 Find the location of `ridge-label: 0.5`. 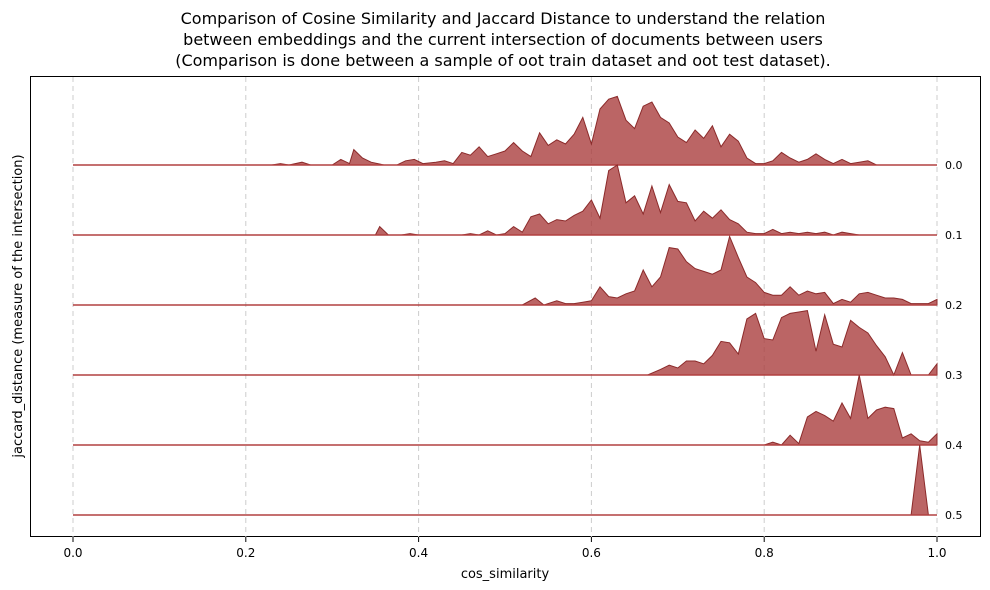

ridge-label: 0.5 is located at coordinates (954, 515).